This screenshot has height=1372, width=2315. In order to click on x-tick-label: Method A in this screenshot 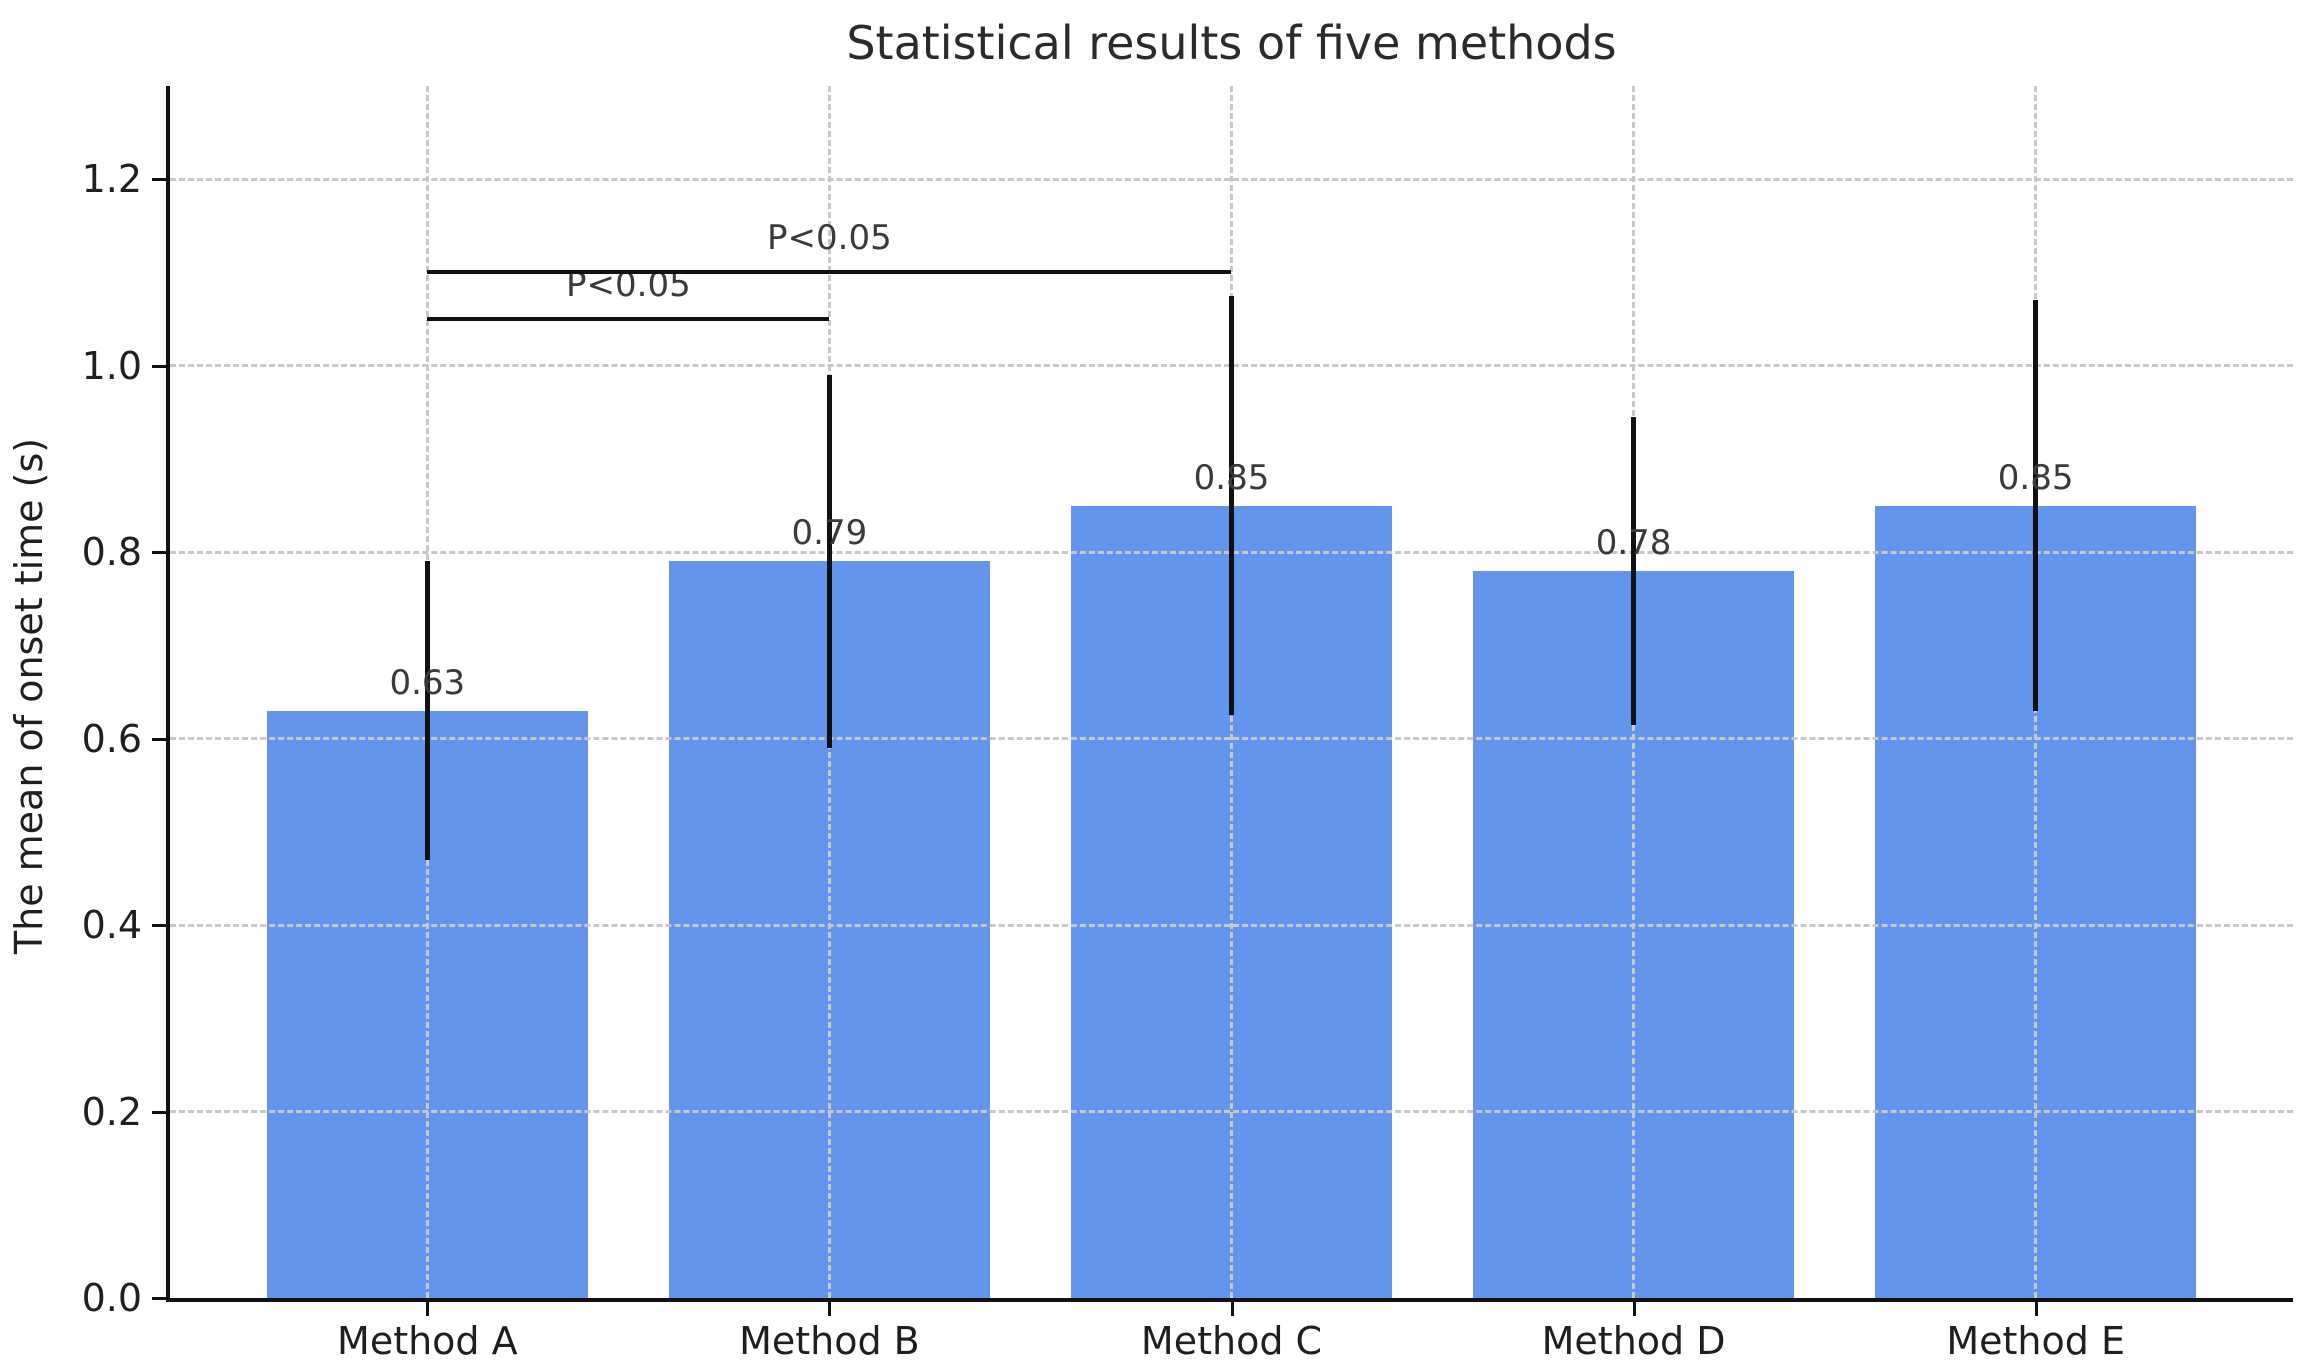, I will do `click(427, 1341)`.